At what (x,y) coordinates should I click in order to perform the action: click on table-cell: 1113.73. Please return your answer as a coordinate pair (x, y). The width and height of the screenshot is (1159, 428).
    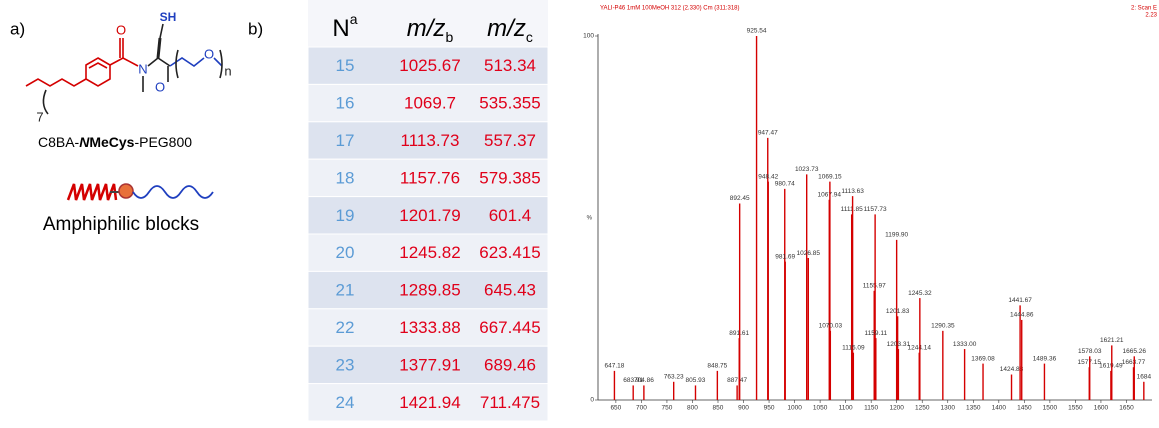
    Looking at the image, I should click on (430, 140).